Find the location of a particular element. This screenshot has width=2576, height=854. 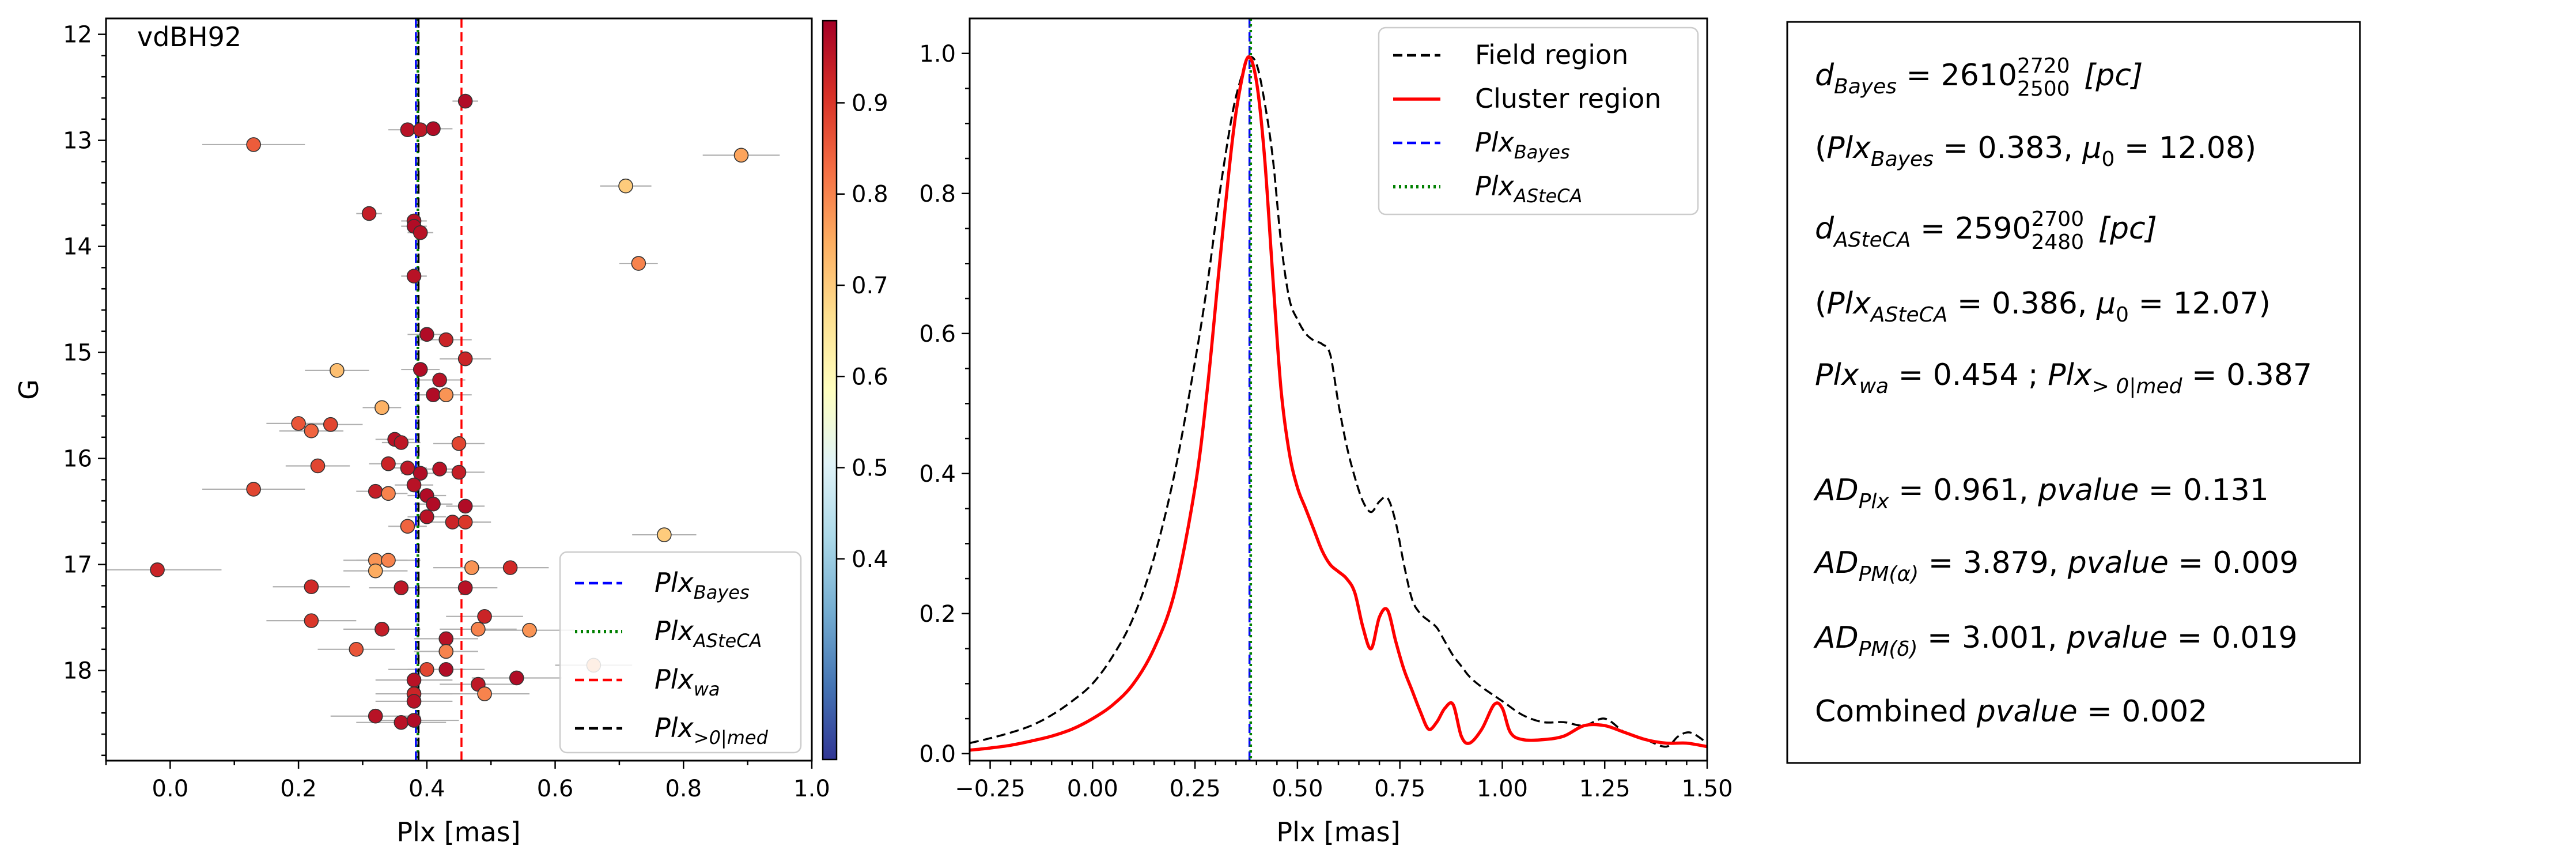

kde-y-ticks: 0.0 0.2 0.4 0.6 0.8 1.0 is located at coordinates (944, 404).